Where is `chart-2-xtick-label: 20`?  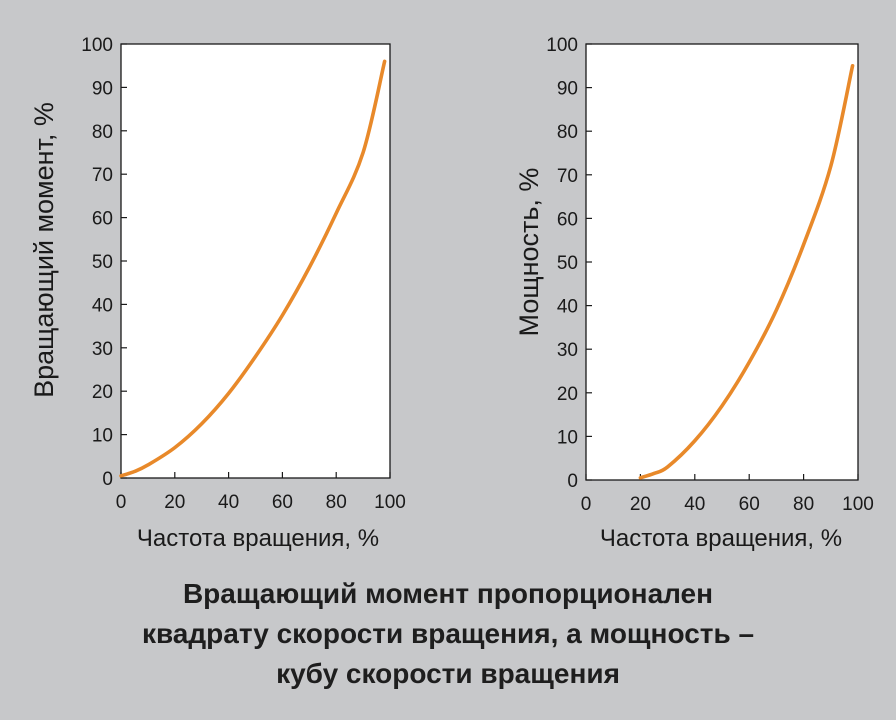 chart-2-xtick-label: 20 is located at coordinates (640, 504).